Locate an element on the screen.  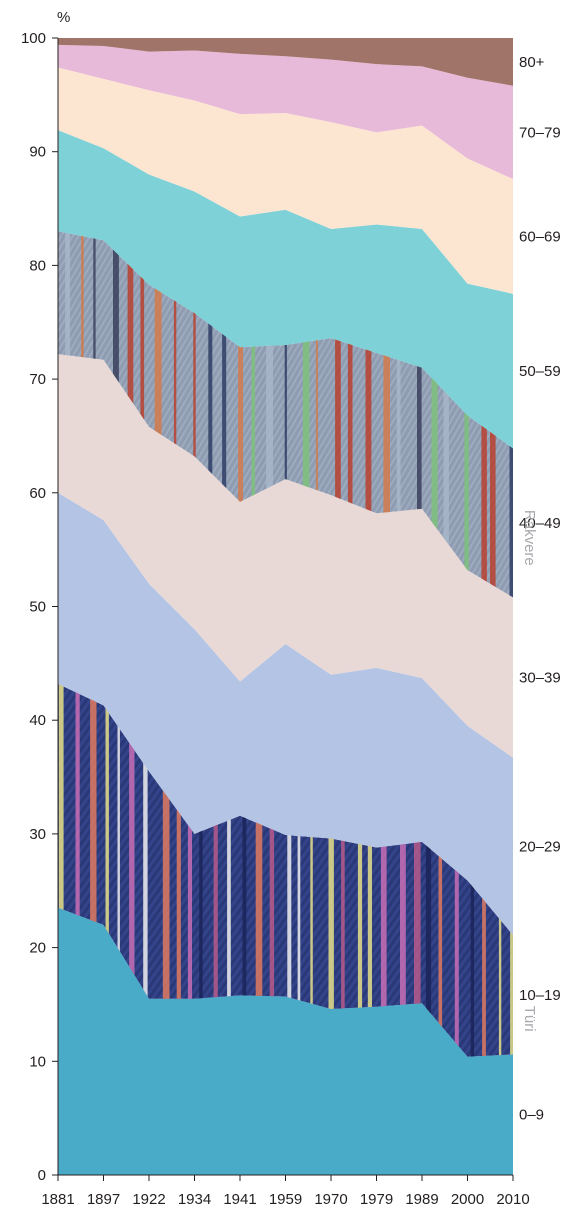
band-label-80plus: 80+ is located at coordinates (532, 62).